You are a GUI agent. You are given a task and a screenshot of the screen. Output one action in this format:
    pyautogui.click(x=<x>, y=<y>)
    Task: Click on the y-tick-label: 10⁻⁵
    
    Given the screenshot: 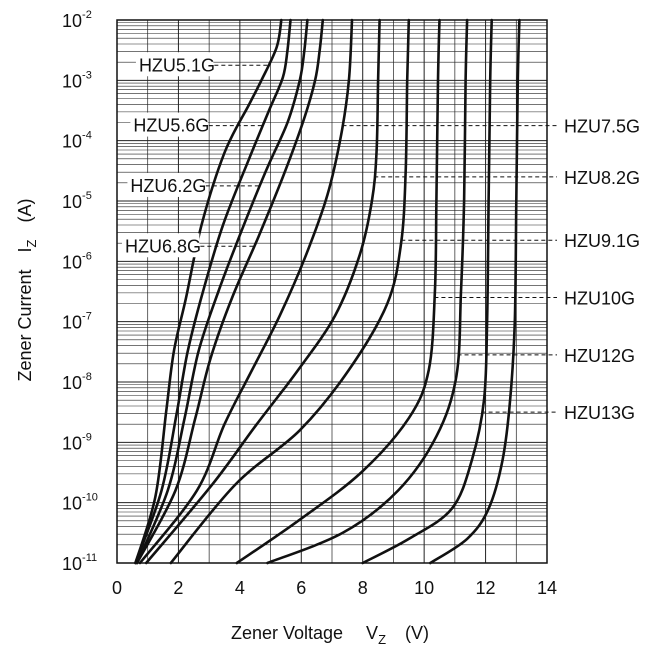 What is the action you would take?
    pyautogui.click(x=77, y=201)
    